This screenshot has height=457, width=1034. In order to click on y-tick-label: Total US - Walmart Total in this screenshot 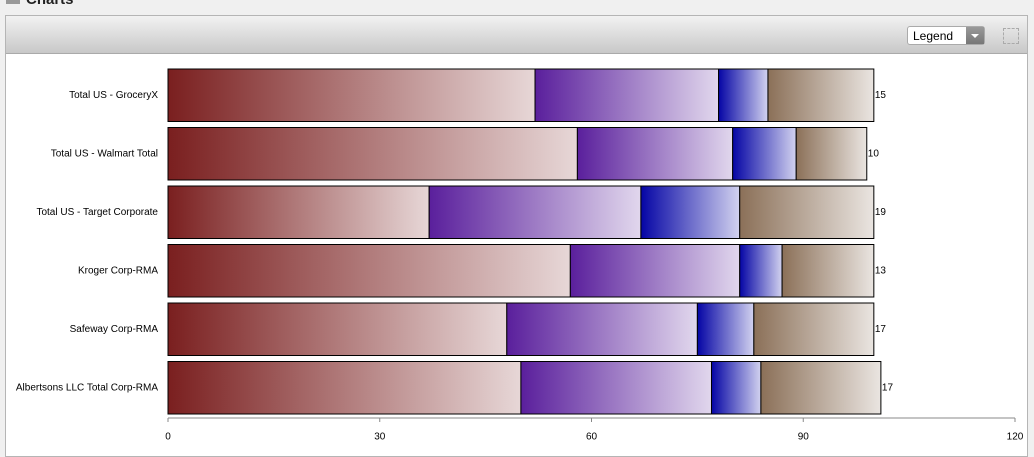, I will do `click(104, 153)`.